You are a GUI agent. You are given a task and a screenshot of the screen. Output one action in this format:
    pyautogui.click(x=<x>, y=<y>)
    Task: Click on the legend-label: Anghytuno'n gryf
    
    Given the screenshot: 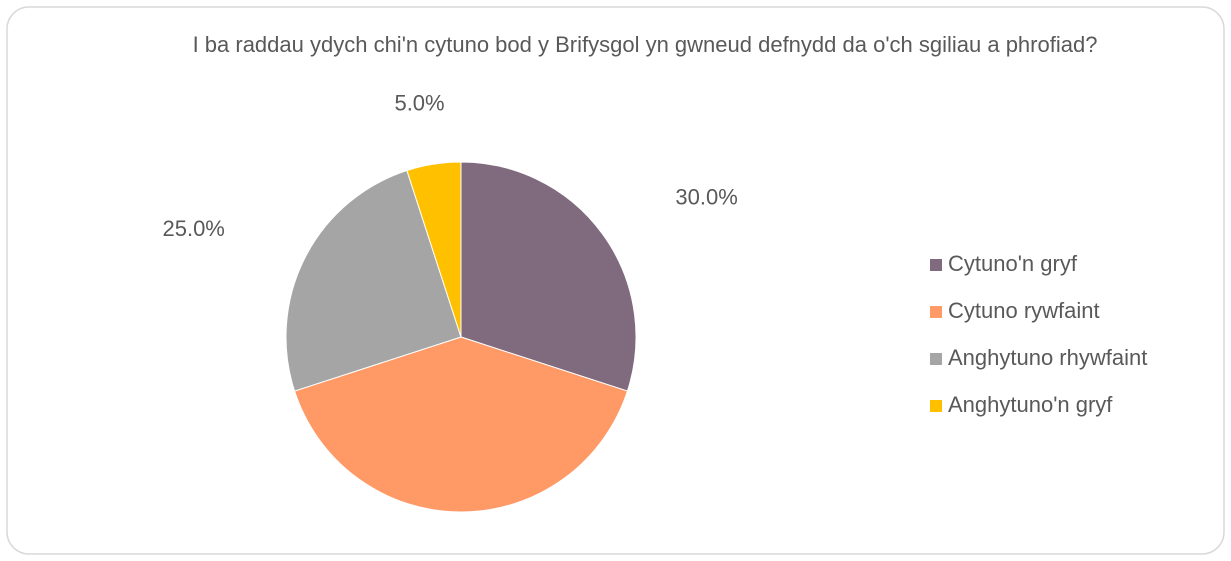 What is the action you would take?
    pyautogui.click(x=1030, y=404)
    